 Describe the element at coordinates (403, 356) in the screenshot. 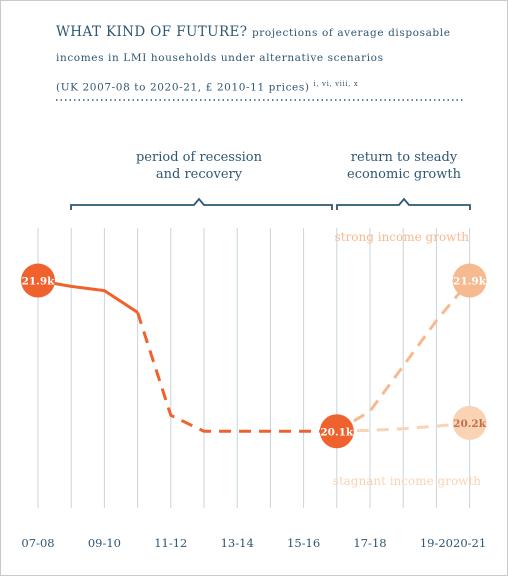

I see `strong-growth-line` at that location.